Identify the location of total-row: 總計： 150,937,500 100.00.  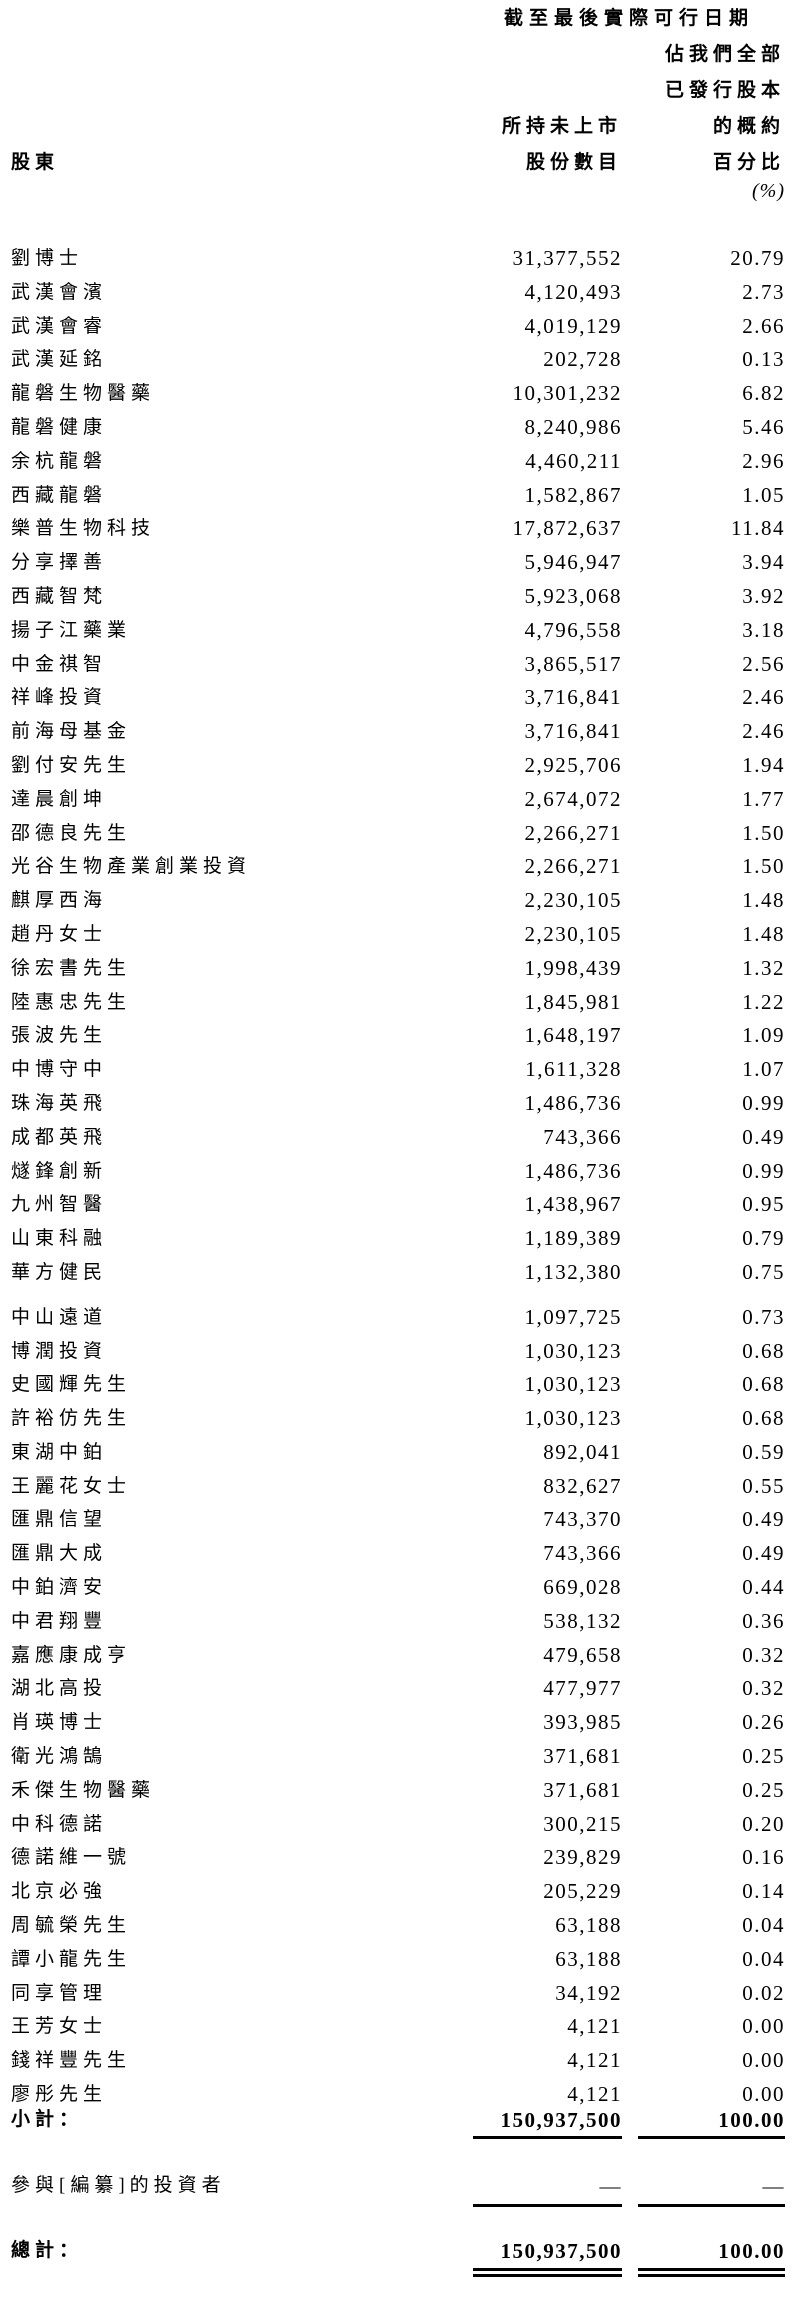
(398, 2255).